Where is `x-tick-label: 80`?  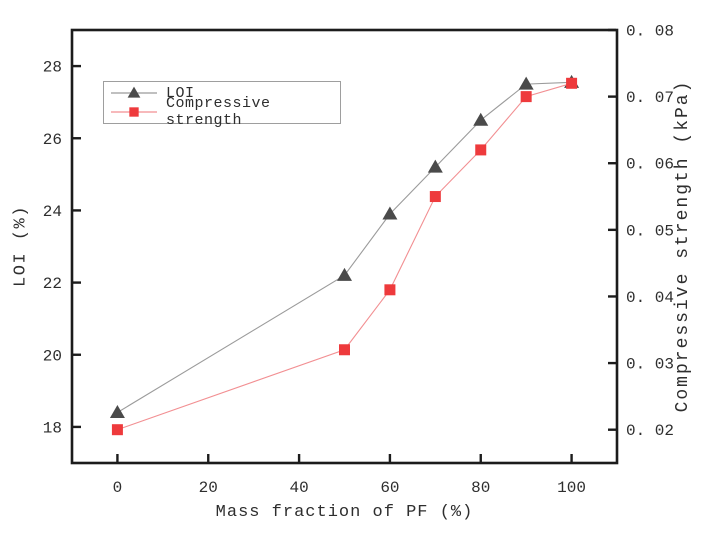
x-tick-label: 80 is located at coordinates (480, 488).